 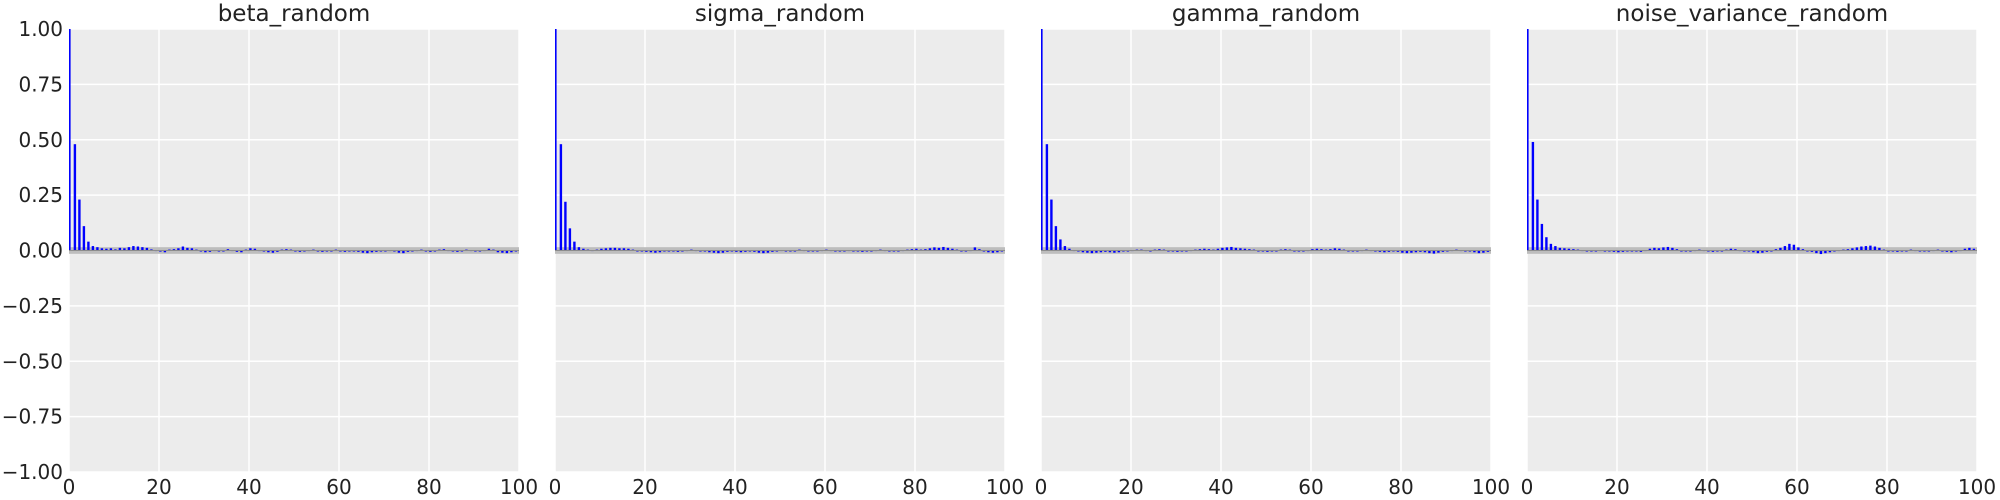 I want to click on y-tick-label: −0.50, so click(x=32, y=361).